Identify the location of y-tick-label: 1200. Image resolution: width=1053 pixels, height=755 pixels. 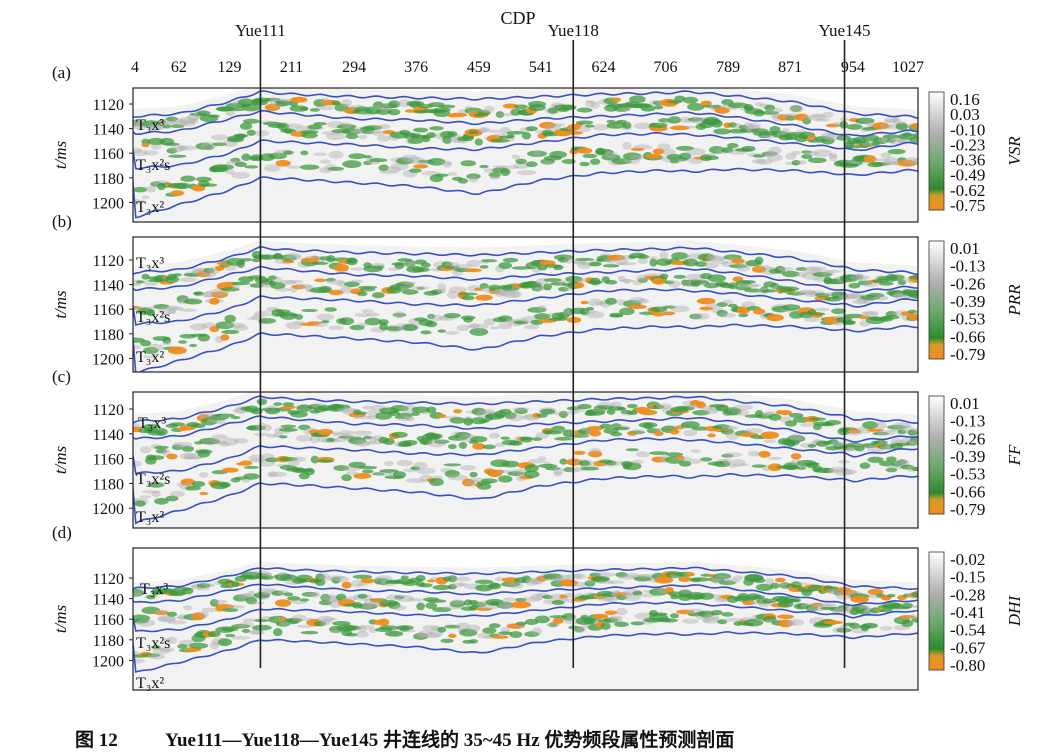
(108, 661).